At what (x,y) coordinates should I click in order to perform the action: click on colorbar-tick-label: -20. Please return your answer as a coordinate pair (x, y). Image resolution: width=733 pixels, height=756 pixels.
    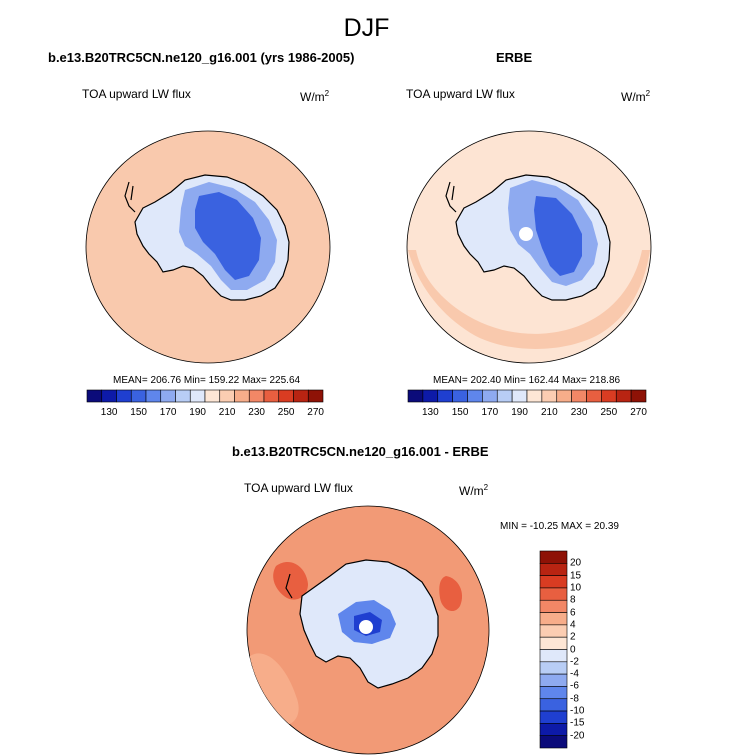
    Looking at the image, I should click on (577, 736).